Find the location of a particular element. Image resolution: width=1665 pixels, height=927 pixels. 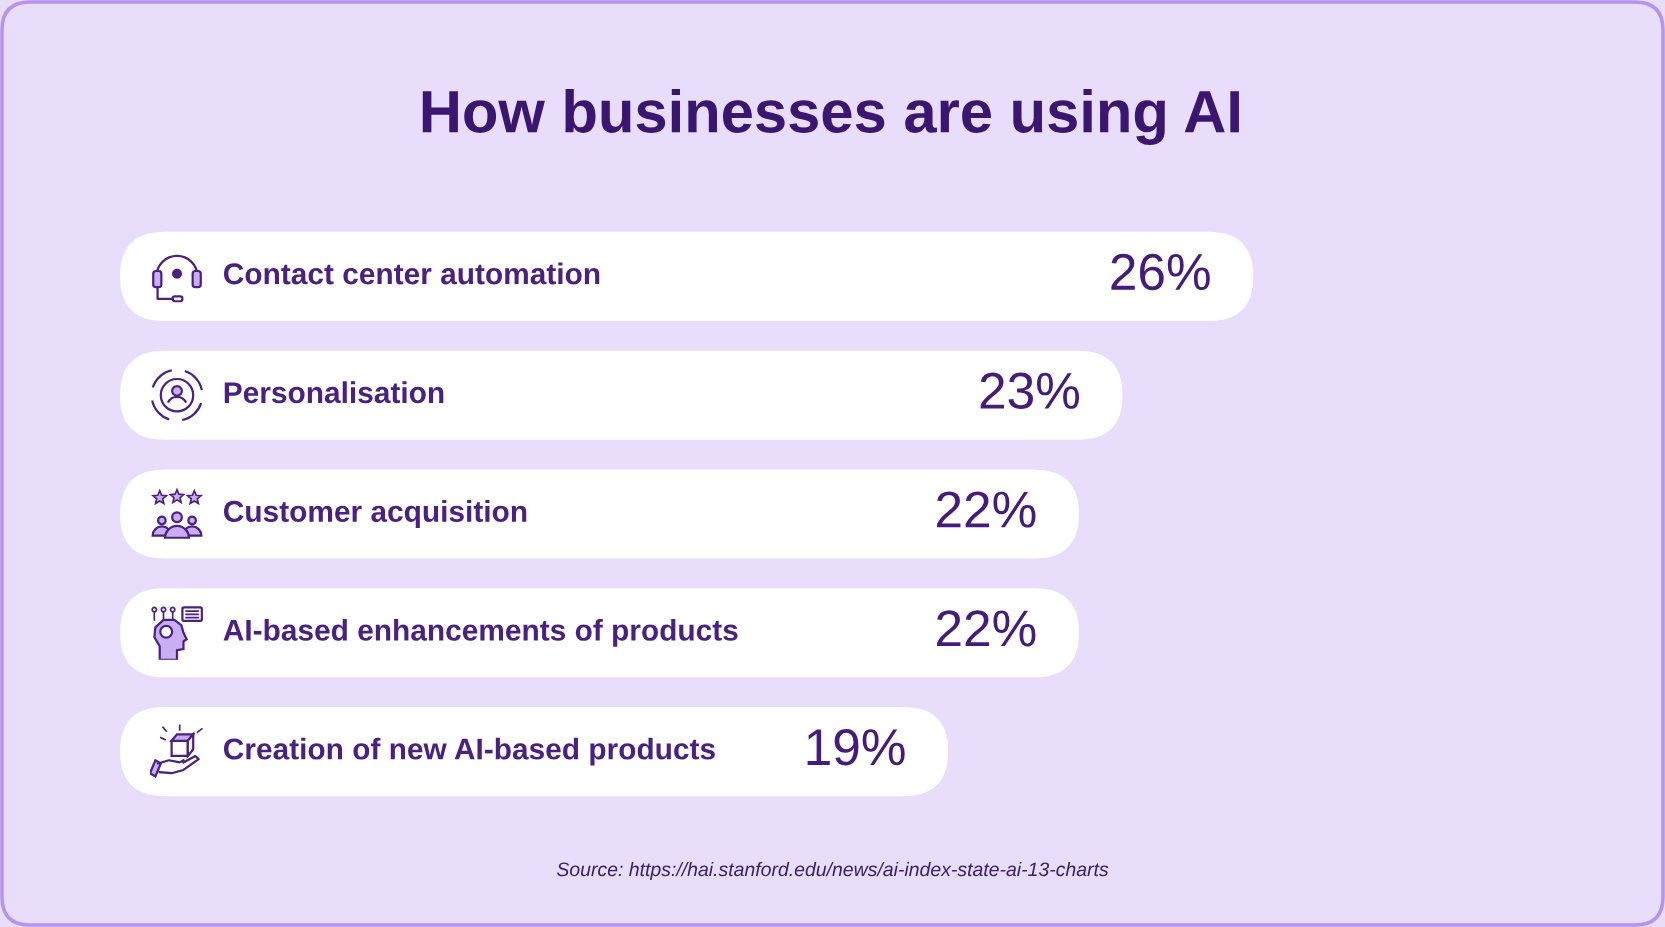

y-tick-label: AI-based enhancements of products is located at coordinates (480, 632).